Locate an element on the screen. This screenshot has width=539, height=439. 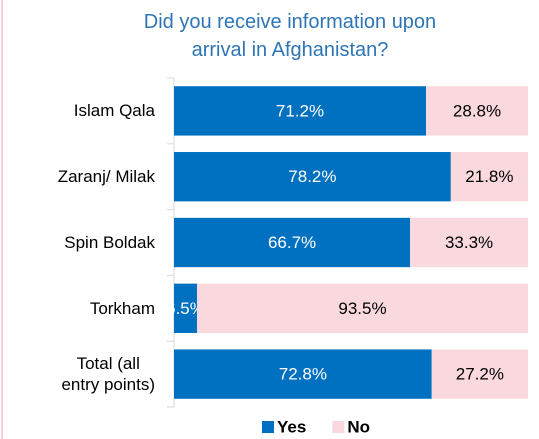
category-label: Zaranj/ Milak is located at coordinates (106, 177).